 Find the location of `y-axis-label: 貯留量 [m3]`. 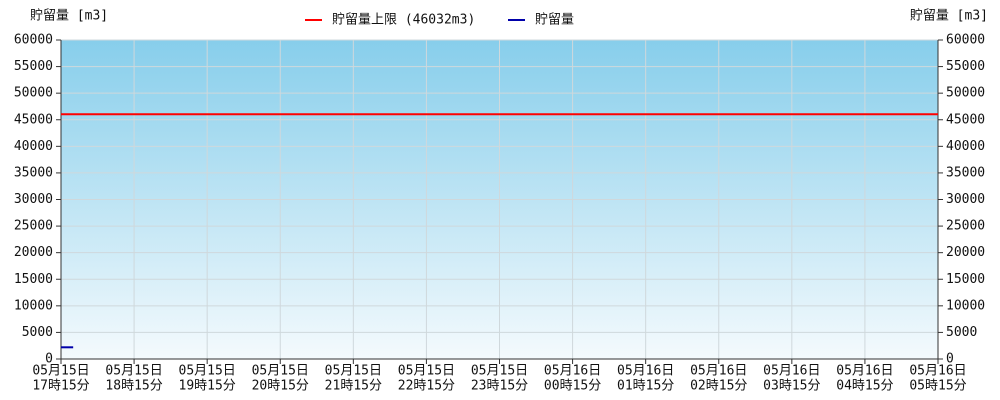

y-axis-label: 貯留量 [m3] is located at coordinates (69, 16).